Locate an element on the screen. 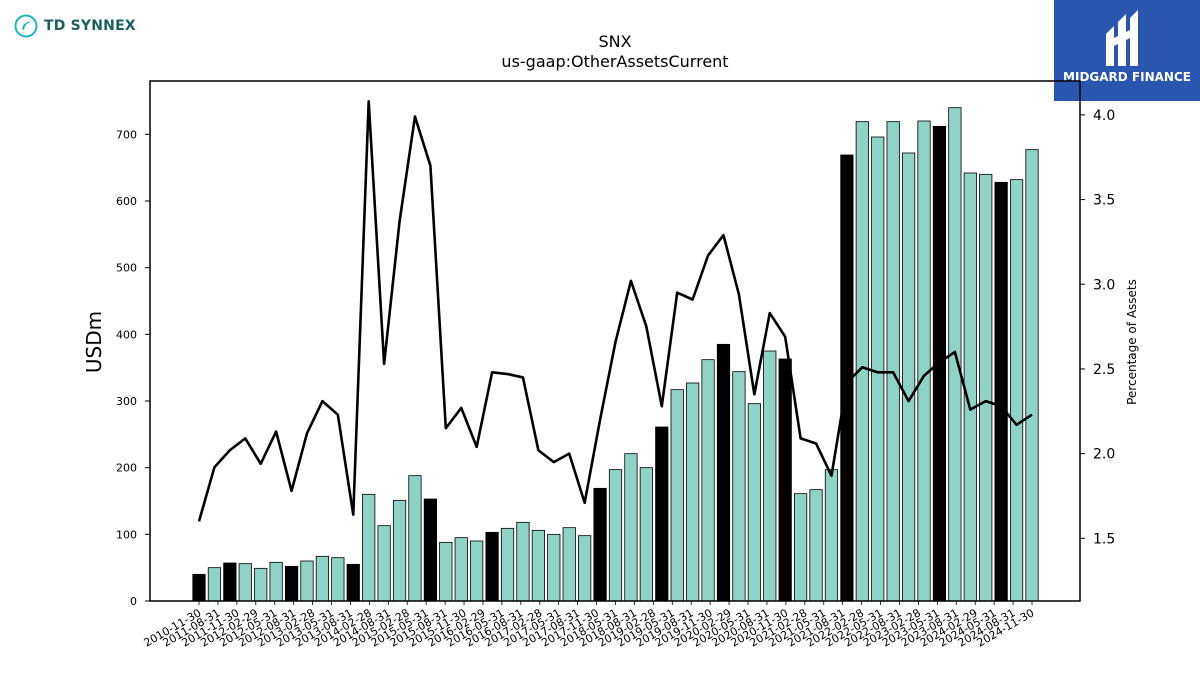 The width and height of the screenshot is (1200, 675). midgard-finance-logo: MIDGARD FINANCE is located at coordinates (1127, 50).